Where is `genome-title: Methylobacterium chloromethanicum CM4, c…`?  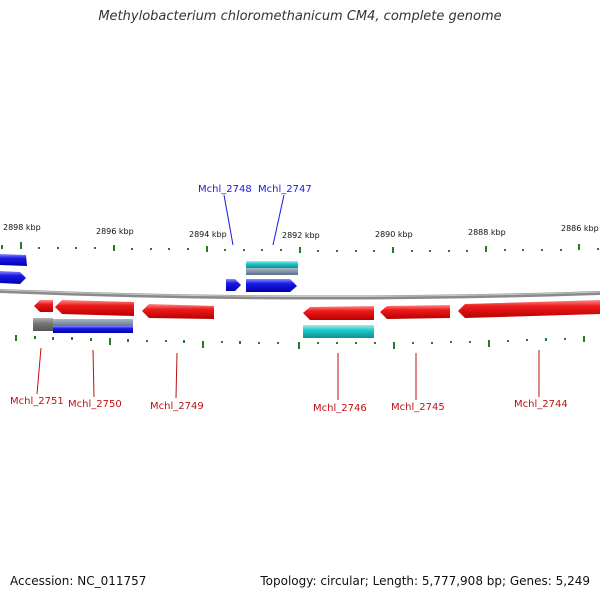
genome-title: Methylobacterium chloromethanicum CM4, c… is located at coordinates (300, 16).